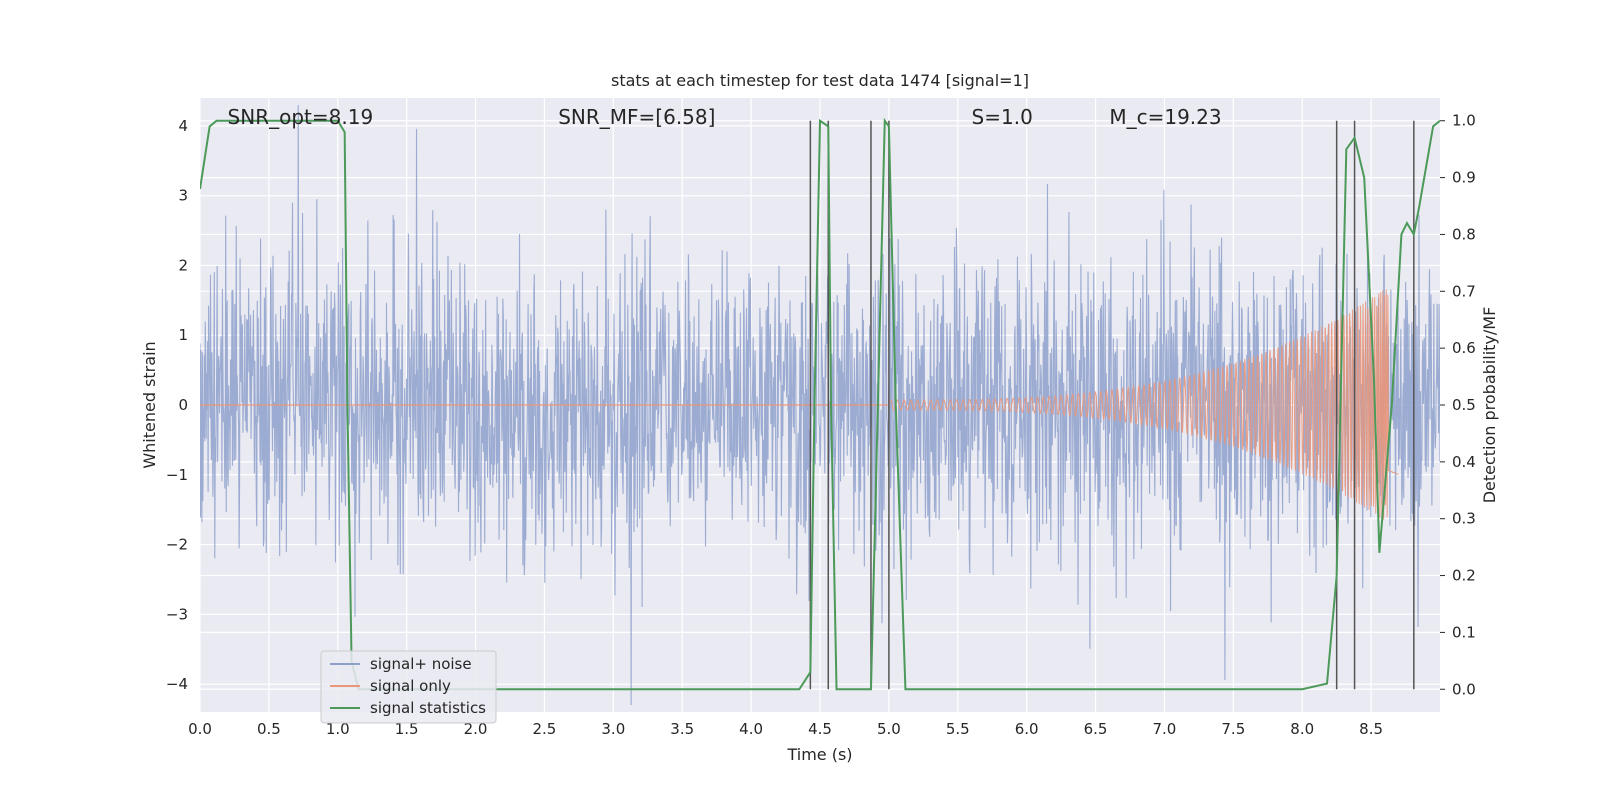  What do you see at coordinates (183, 126) in the screenshot?
I see `y-left-tick-label: 4` at bounding box center [183, 126].